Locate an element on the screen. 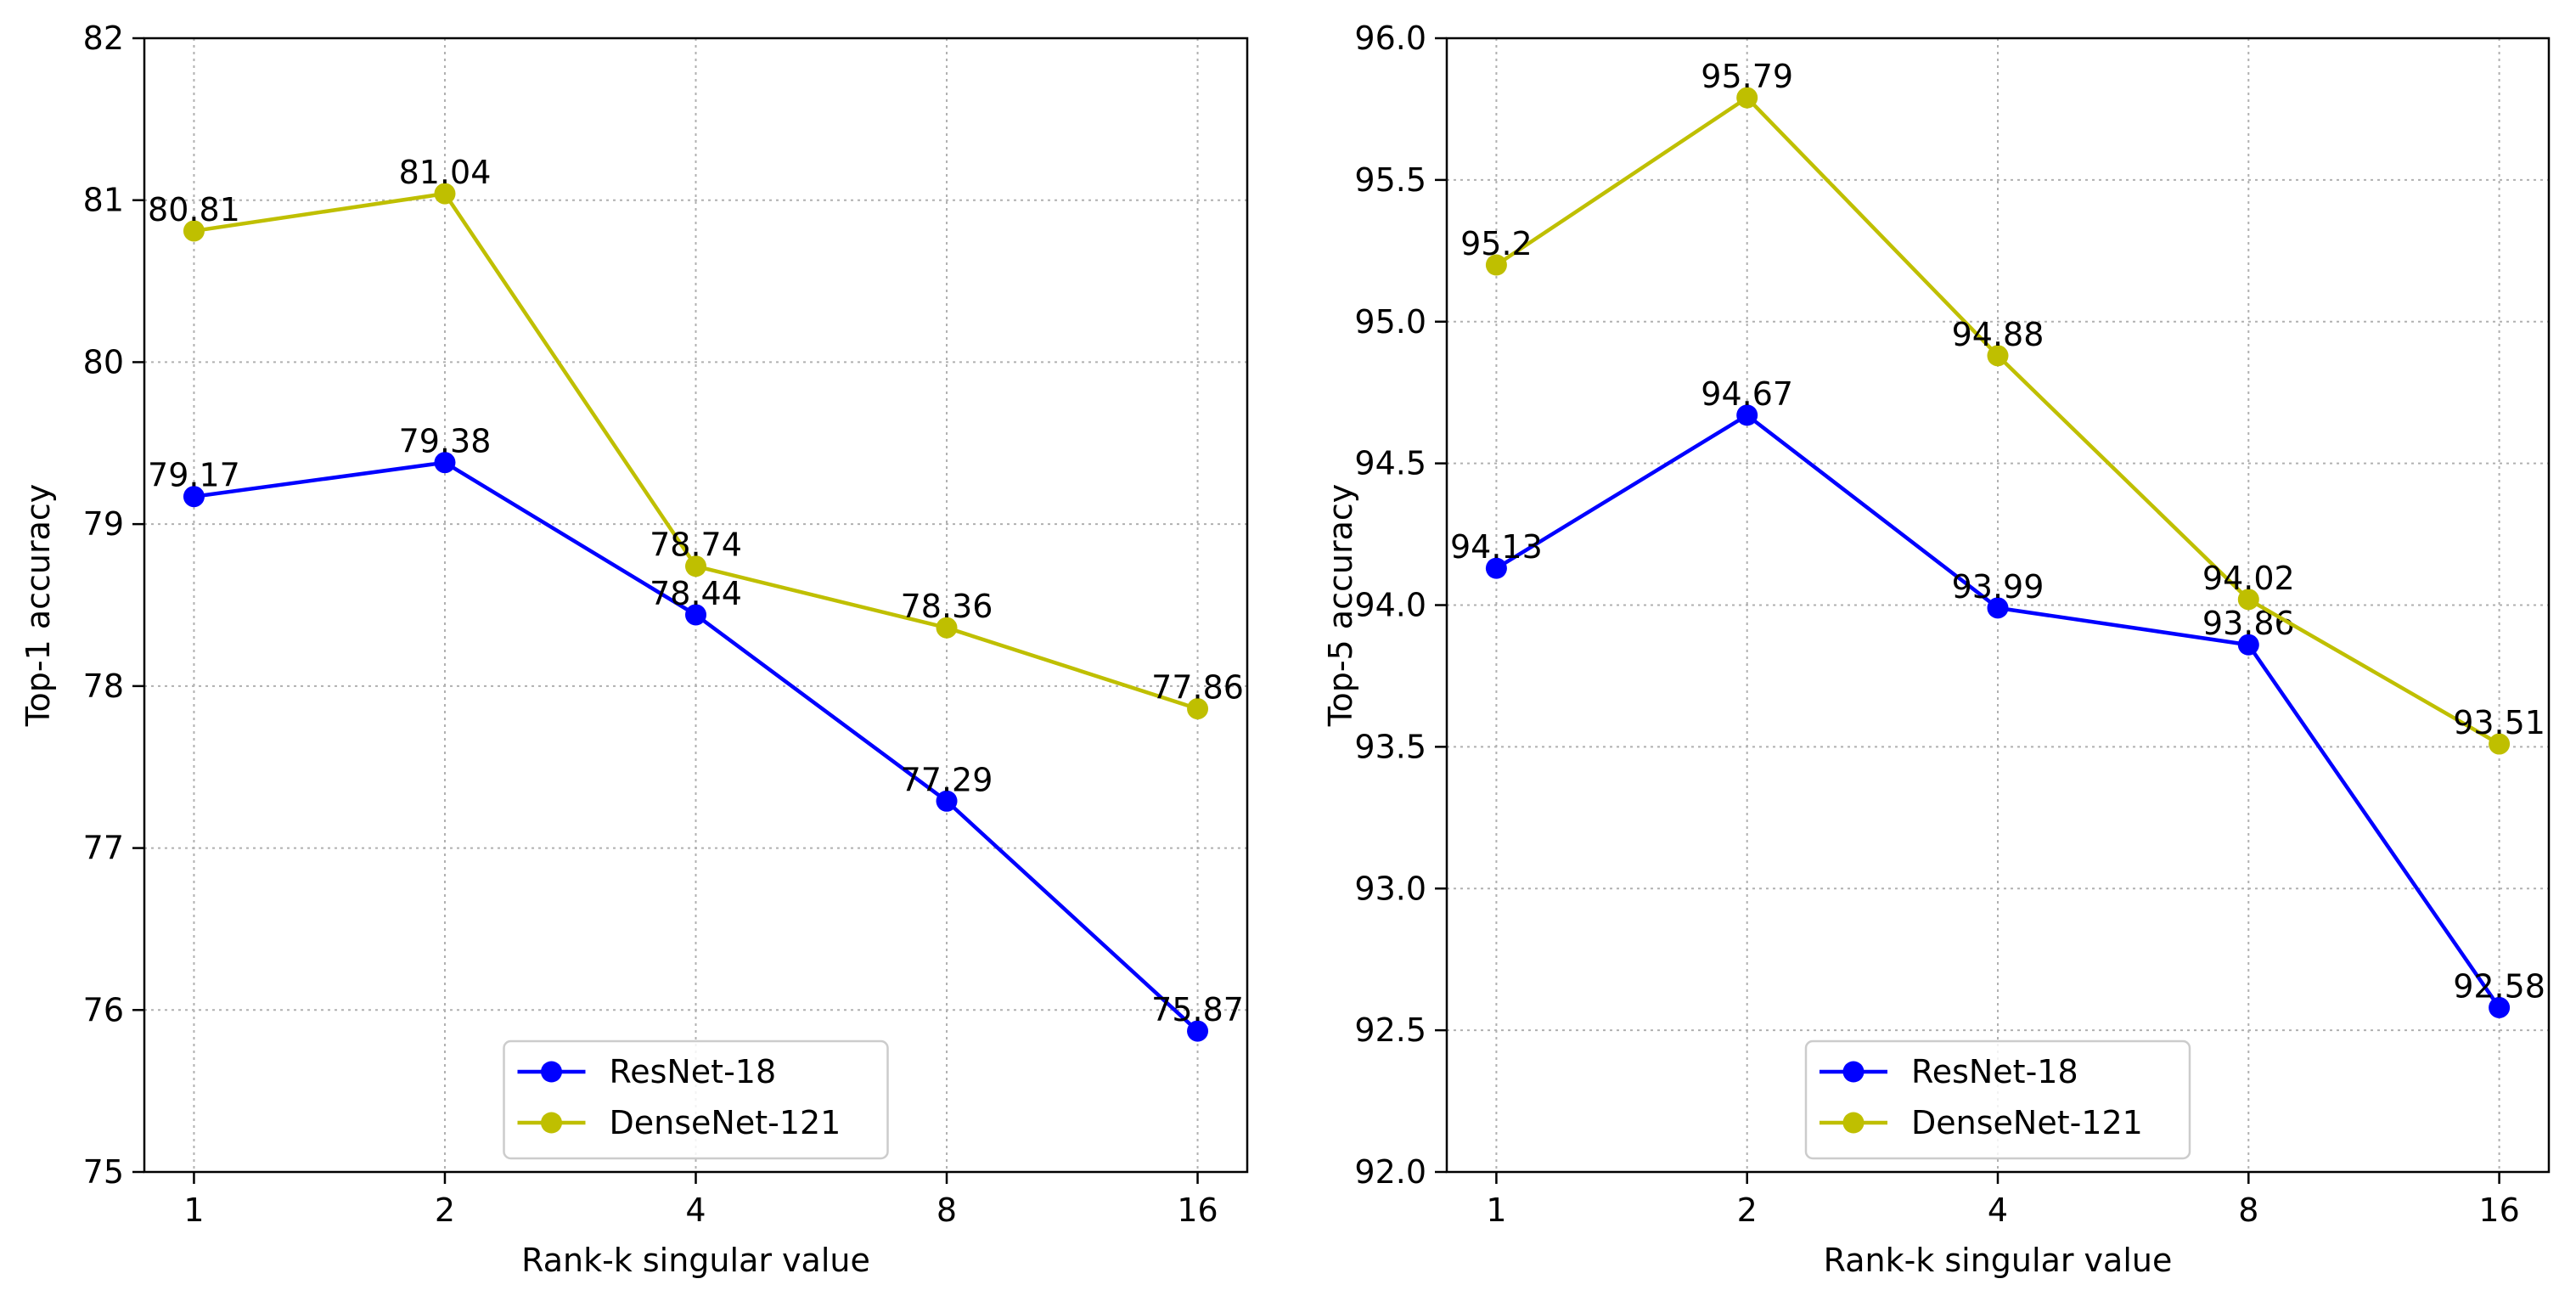 This screenshot has width=2576, height=1307. top5-y-tick-label: 92.5 is located at coordinates (1390, 1030).